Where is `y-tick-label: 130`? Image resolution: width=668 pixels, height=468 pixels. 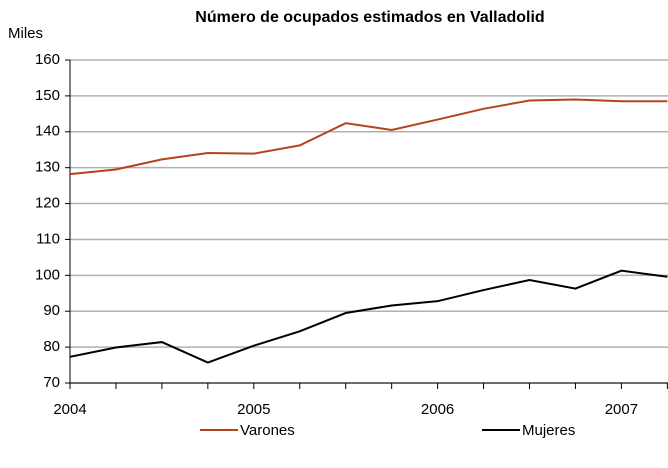
y-tick-label: 130 is located at coordinates (47, 167).